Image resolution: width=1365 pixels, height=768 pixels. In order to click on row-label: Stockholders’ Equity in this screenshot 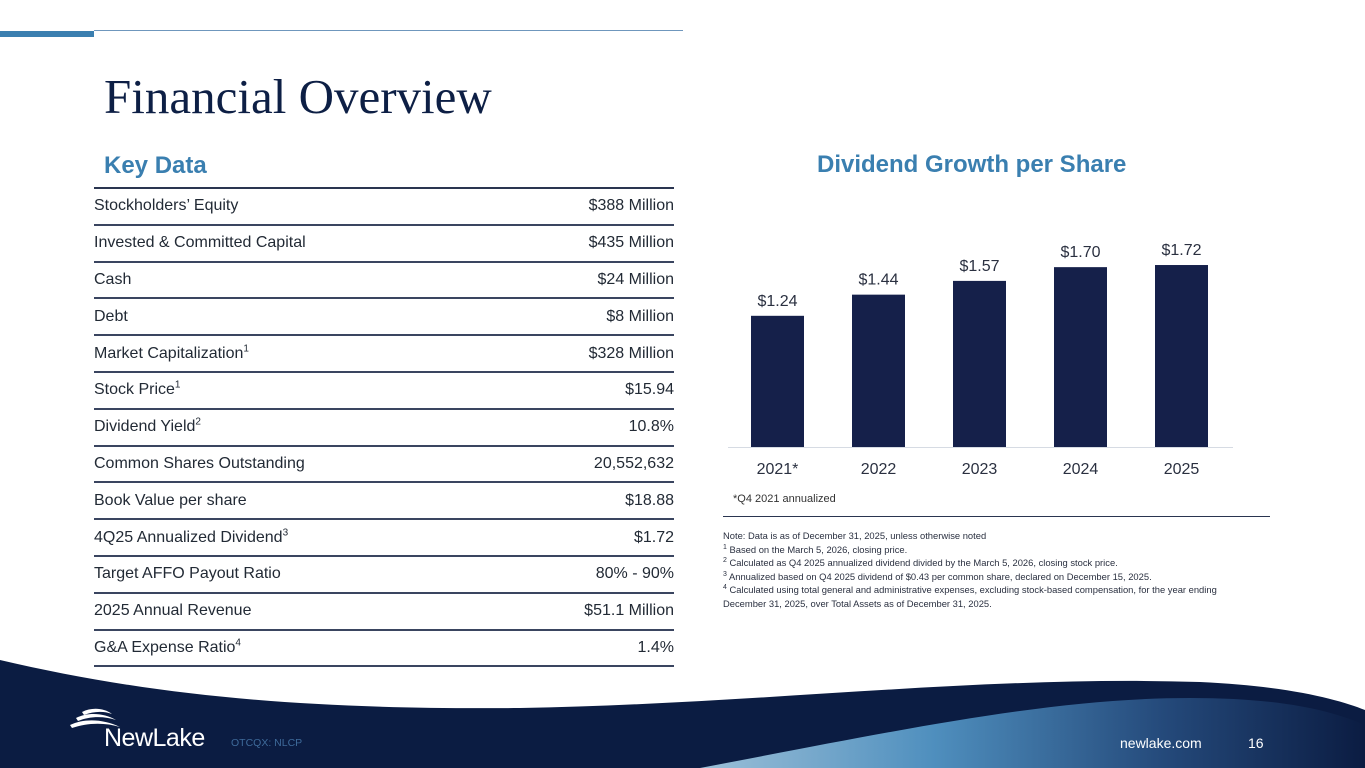, I will do `click(166, 206)`.